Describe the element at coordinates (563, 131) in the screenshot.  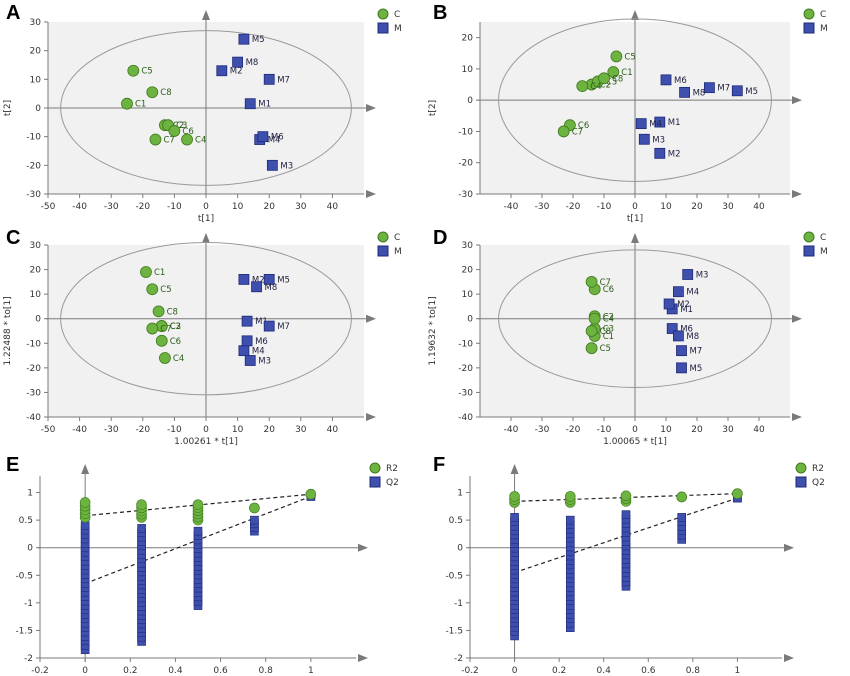
I see `point-c7` at that location.